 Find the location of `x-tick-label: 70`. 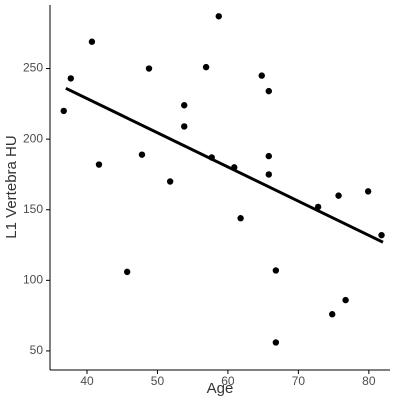

x-tick-label: 70 is located at coordinates (299, 381).